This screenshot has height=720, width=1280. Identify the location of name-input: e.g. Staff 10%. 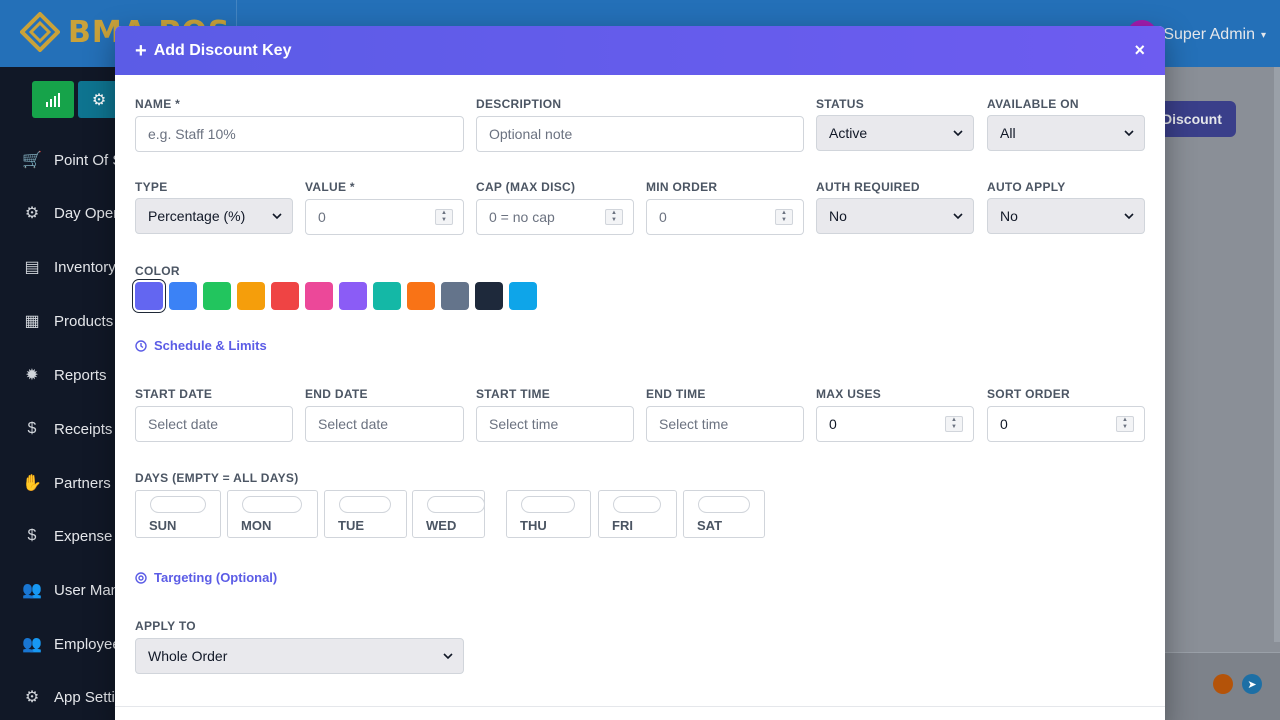
(299, 134).